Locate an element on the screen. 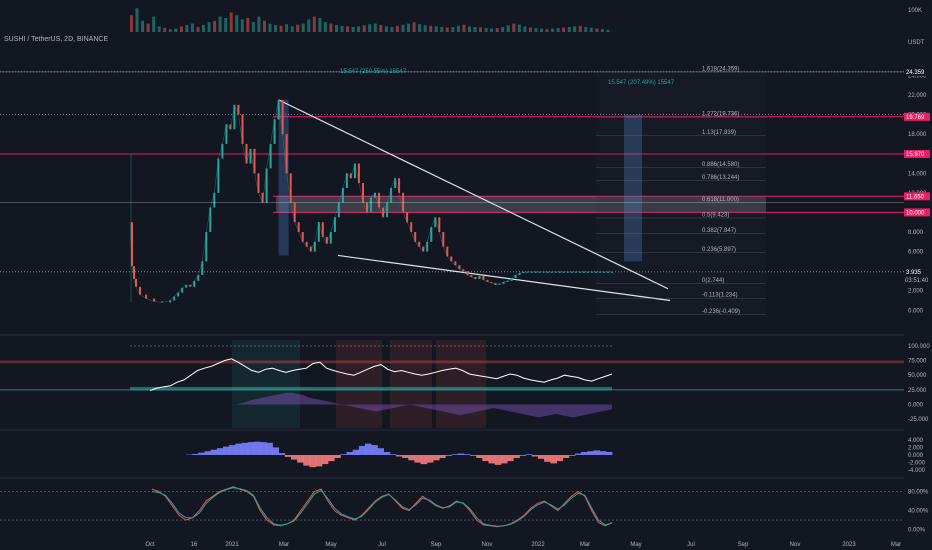  fib-label: 0.5(9.423) is located at coordinates (715, 216).